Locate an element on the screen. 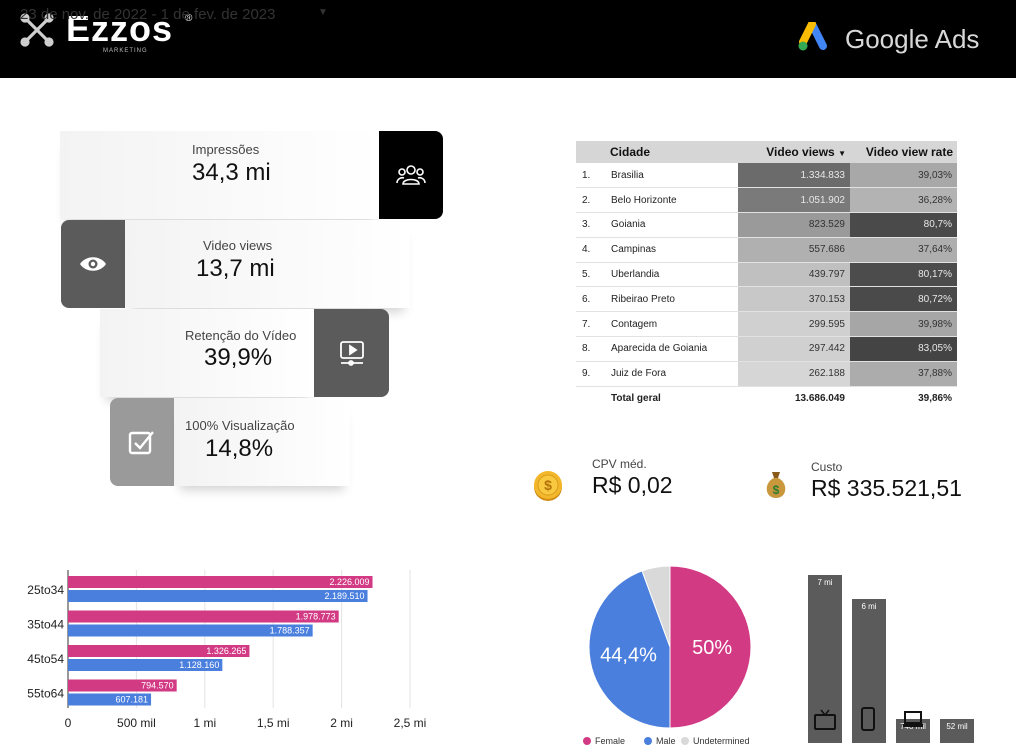  kpi-value: 14,8% is located at coordinates (239, 448).